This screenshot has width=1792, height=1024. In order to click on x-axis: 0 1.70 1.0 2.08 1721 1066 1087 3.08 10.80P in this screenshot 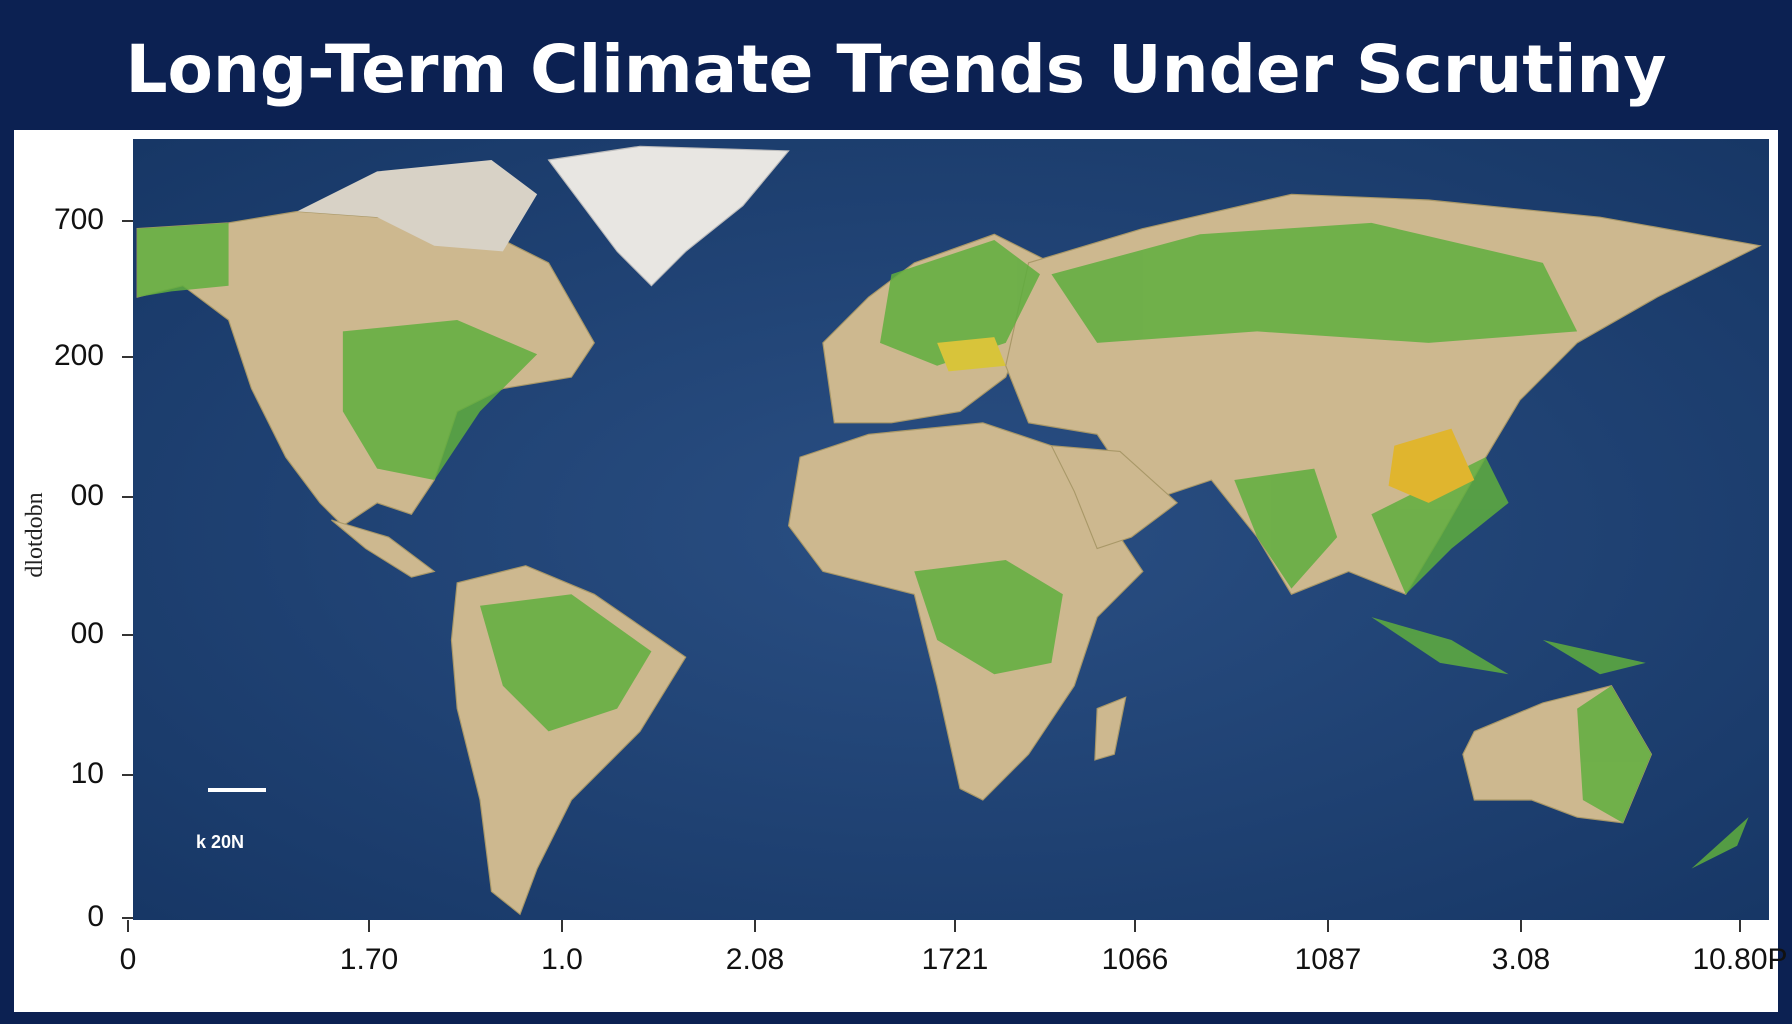, I will do `click(954, 948)`.